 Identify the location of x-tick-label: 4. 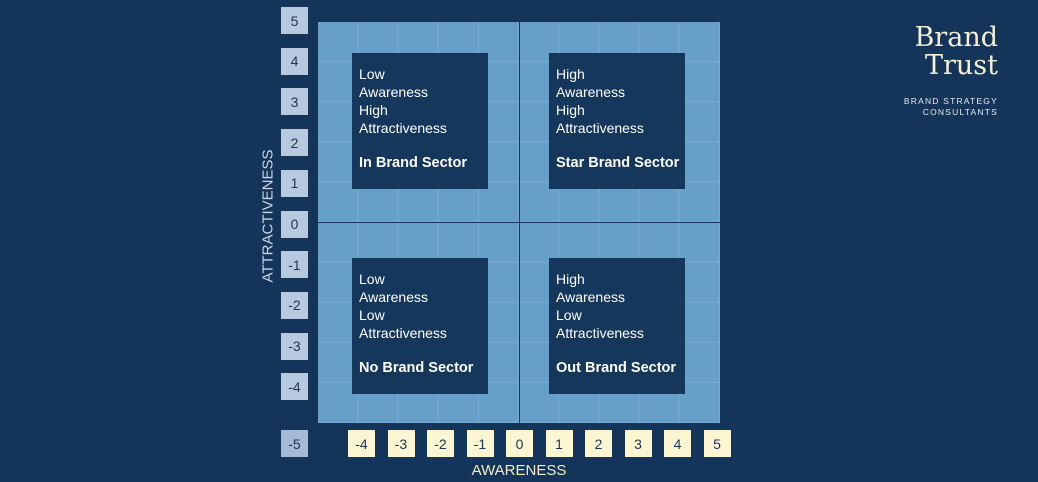
(677, 443).